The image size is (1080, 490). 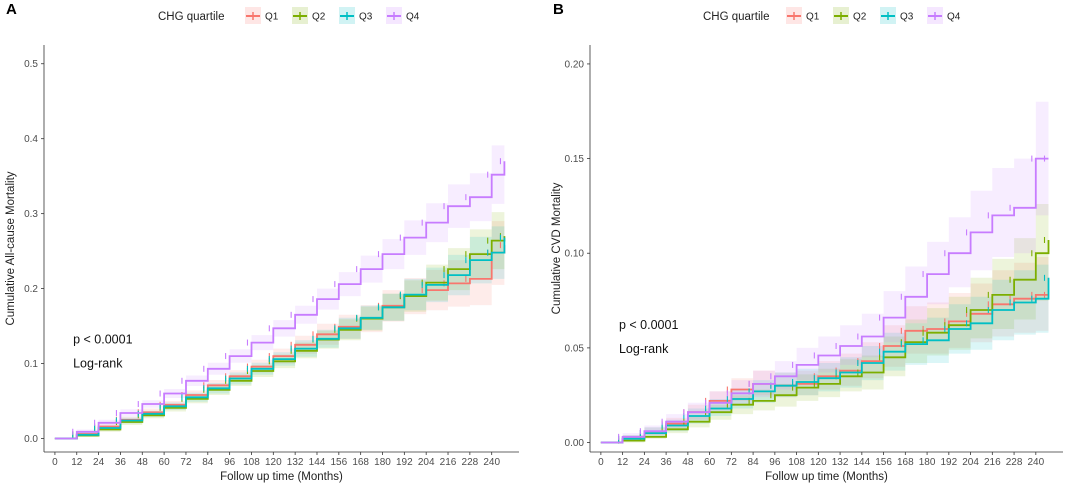 What do you see at coordinates (55, 462) in the screenshot?
I see `panel-a-x-tick-label: 0` at bounding box center [55, 462].